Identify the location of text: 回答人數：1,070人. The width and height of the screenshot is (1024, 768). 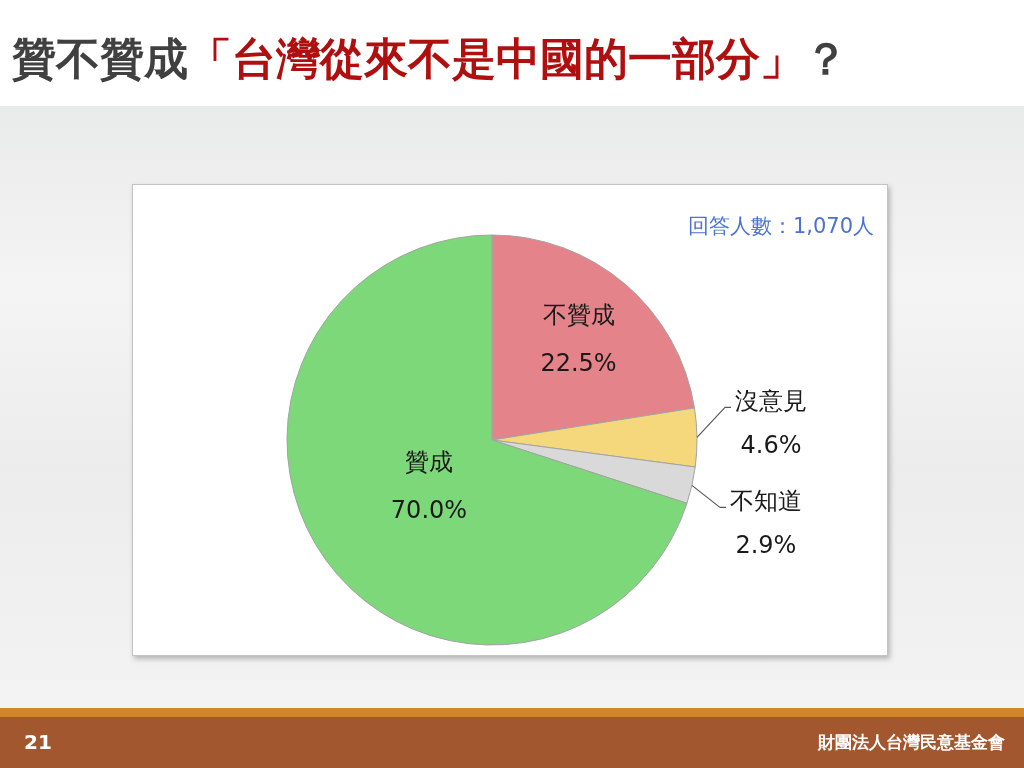
(780, 226).